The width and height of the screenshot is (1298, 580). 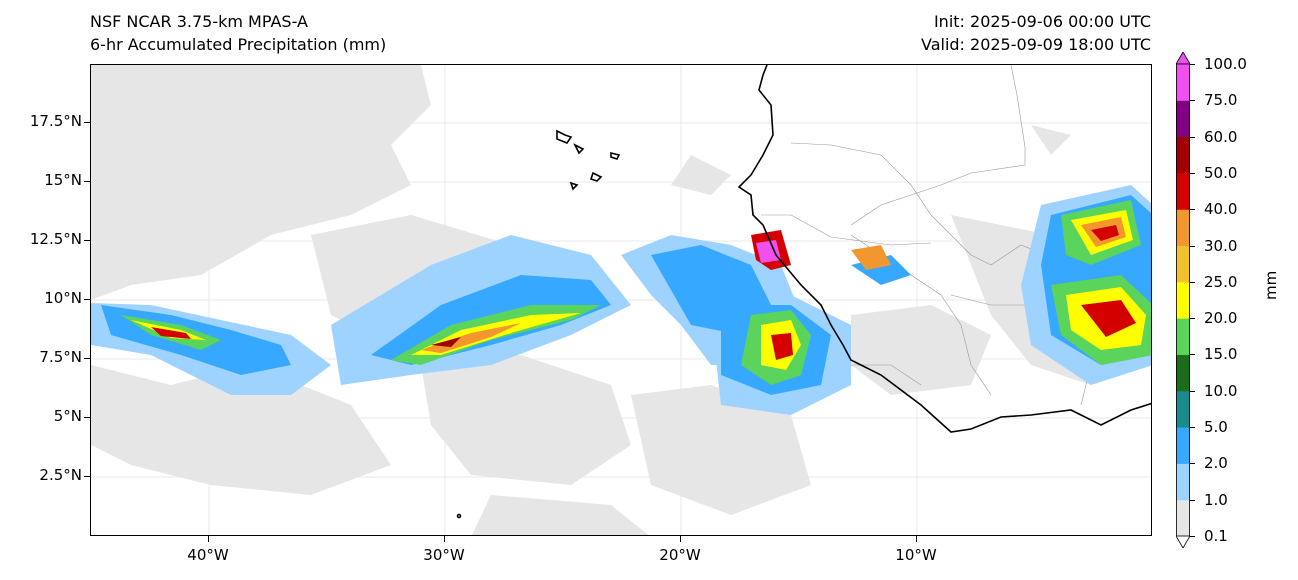 I want to click on lat-label: 15°N, so click(x=63, y=180).